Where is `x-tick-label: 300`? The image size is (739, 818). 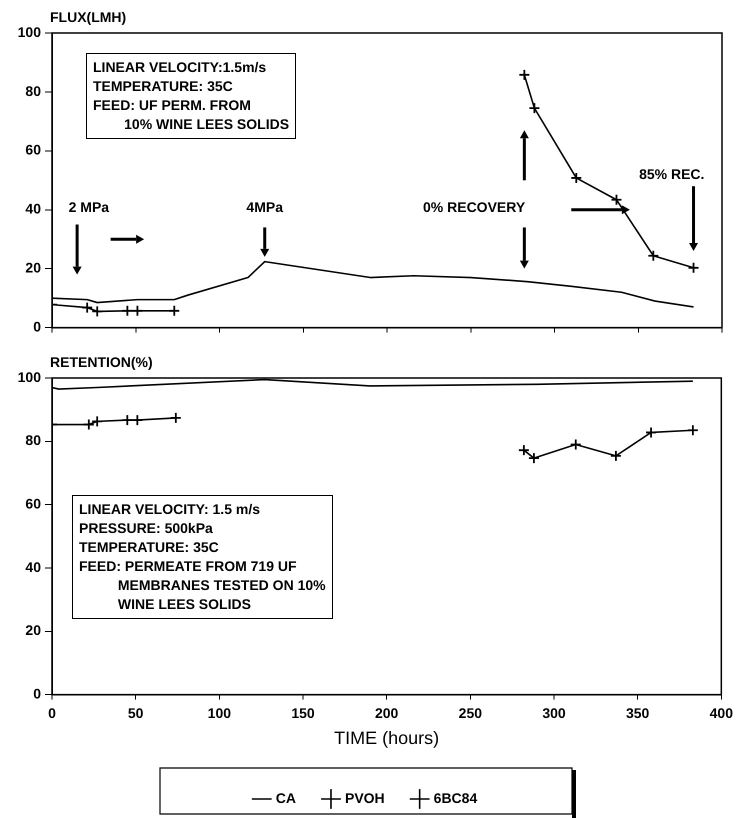 x-tick-label: 300 is located at coordinates (554, 712).